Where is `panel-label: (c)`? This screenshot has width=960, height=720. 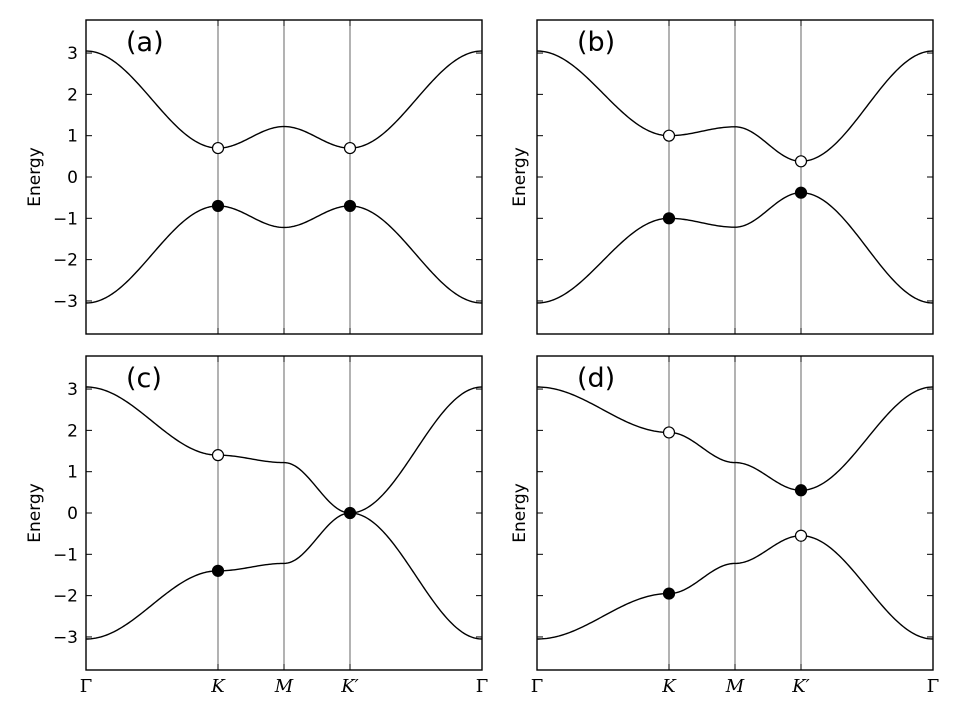 panel-label: (c) is located at coordinates (144, 378).